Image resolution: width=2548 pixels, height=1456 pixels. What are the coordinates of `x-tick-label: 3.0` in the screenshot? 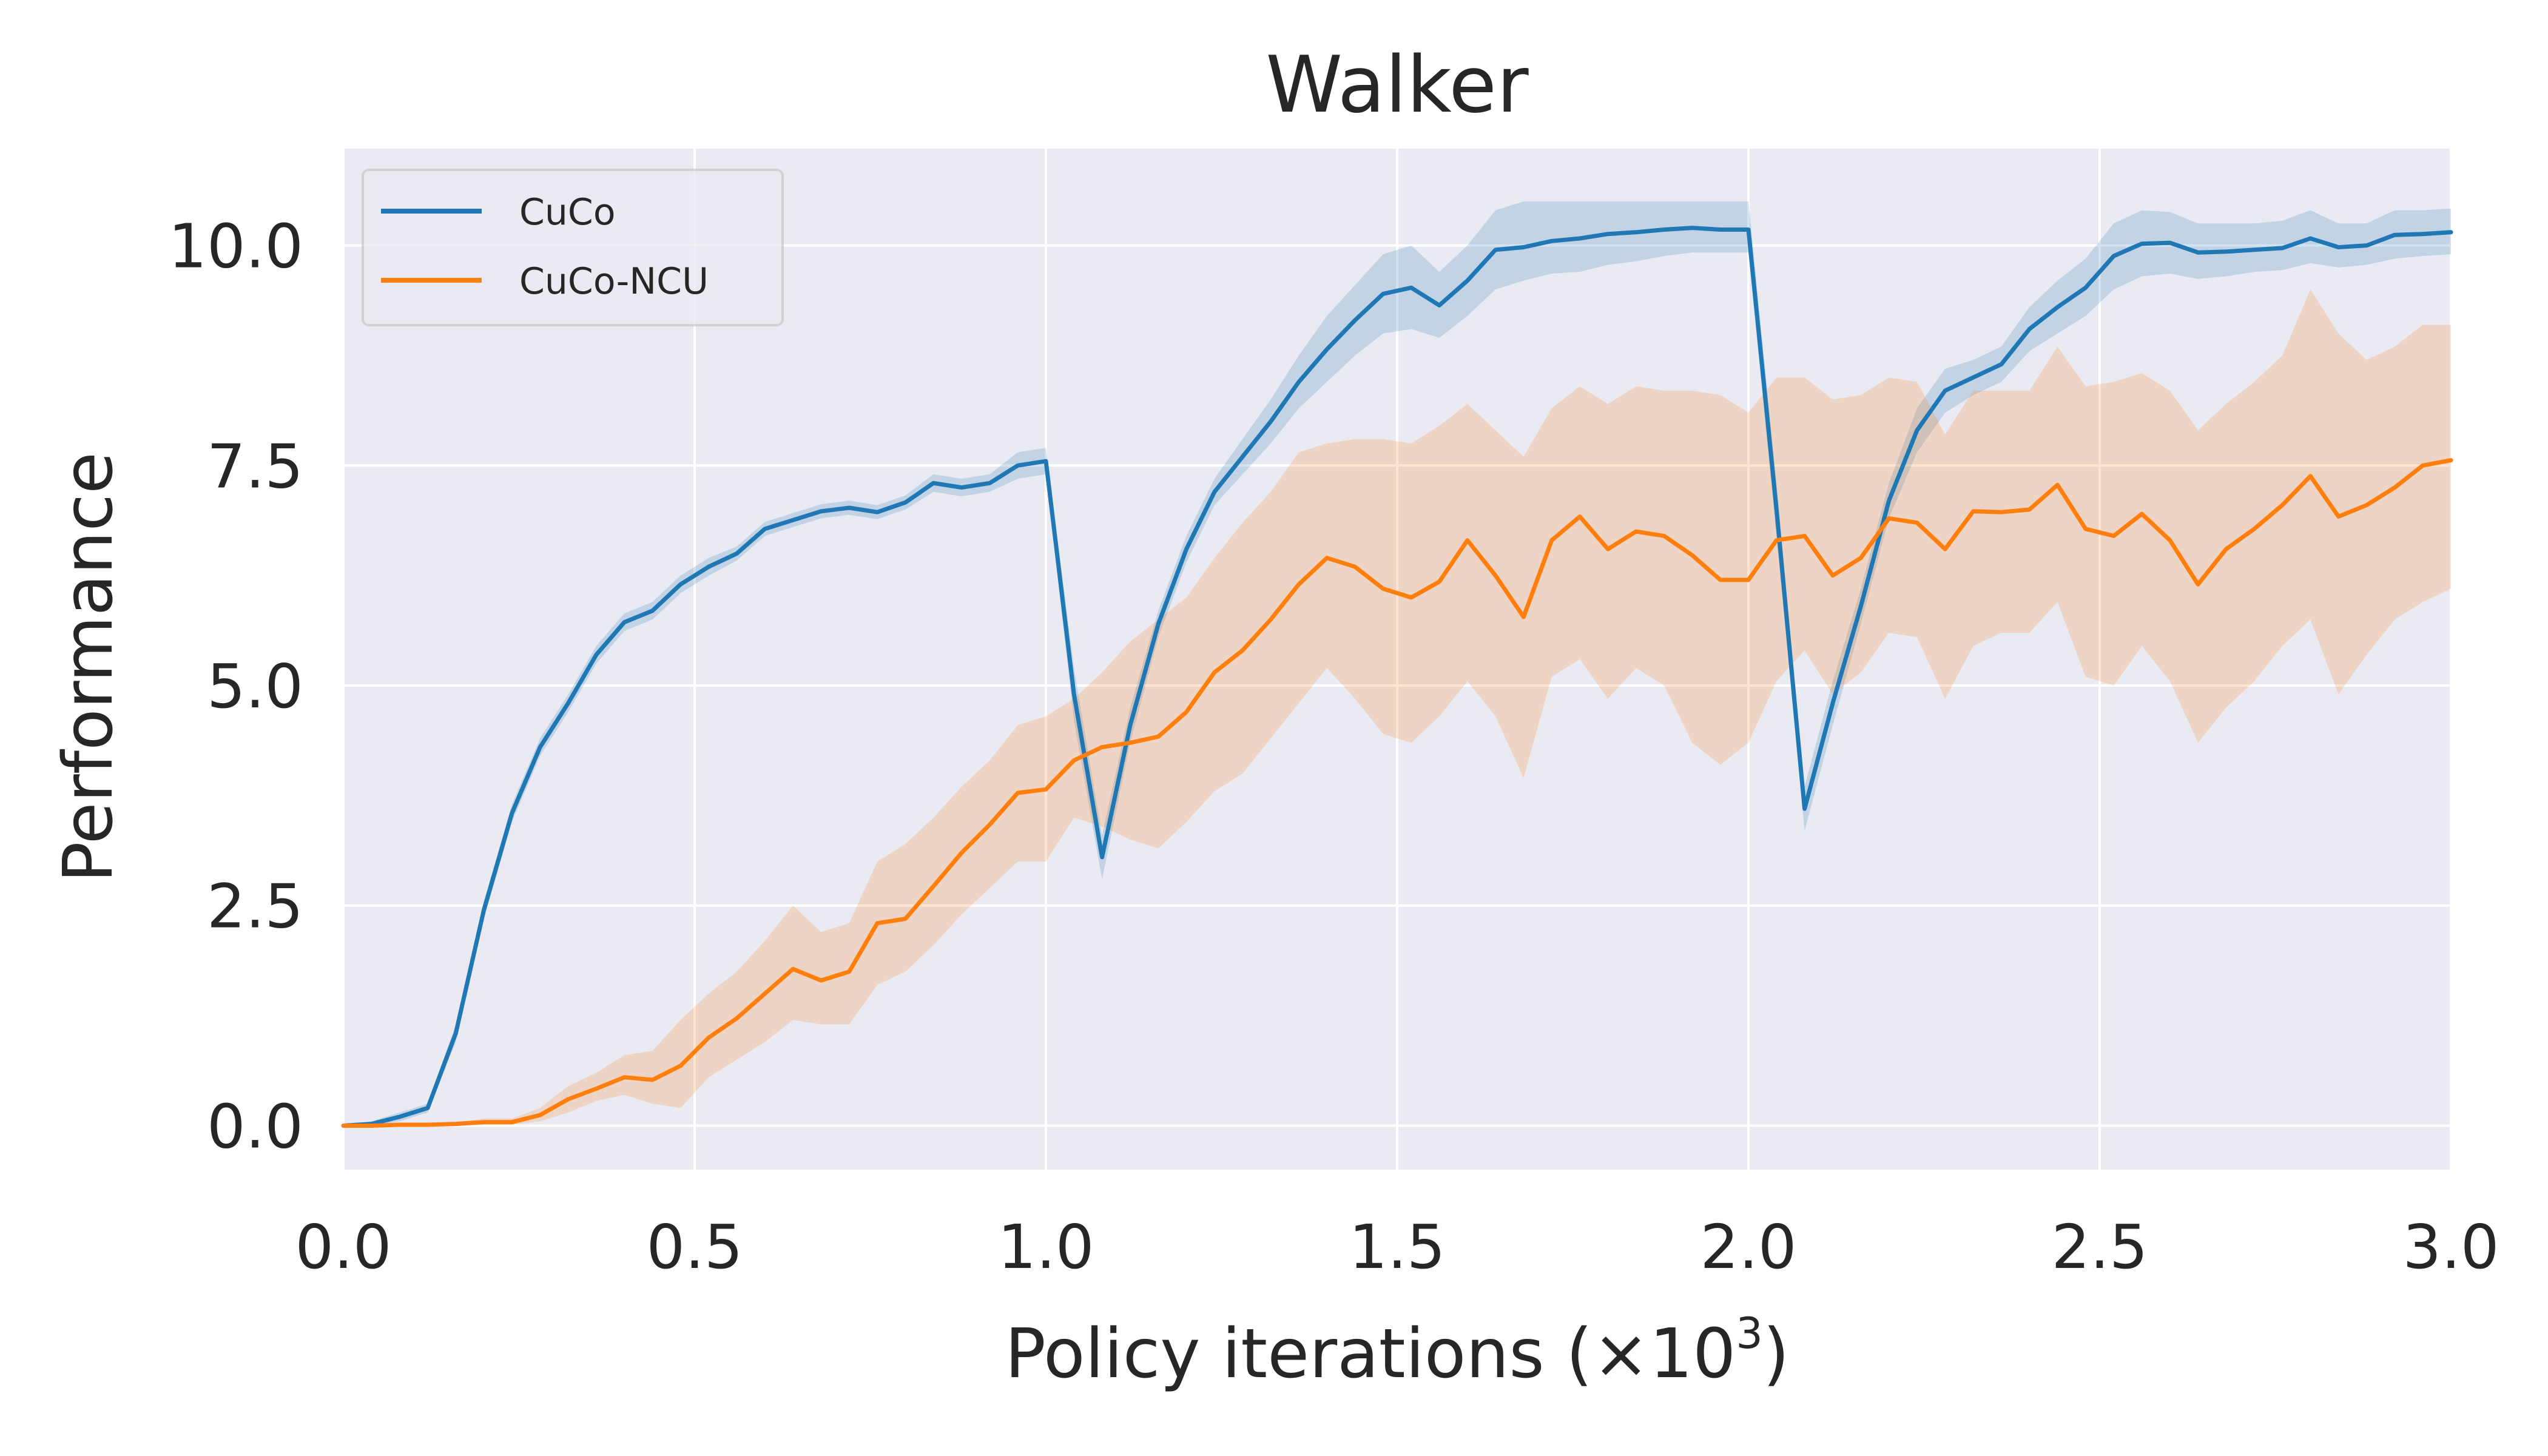 It's located at (2450, 1247).